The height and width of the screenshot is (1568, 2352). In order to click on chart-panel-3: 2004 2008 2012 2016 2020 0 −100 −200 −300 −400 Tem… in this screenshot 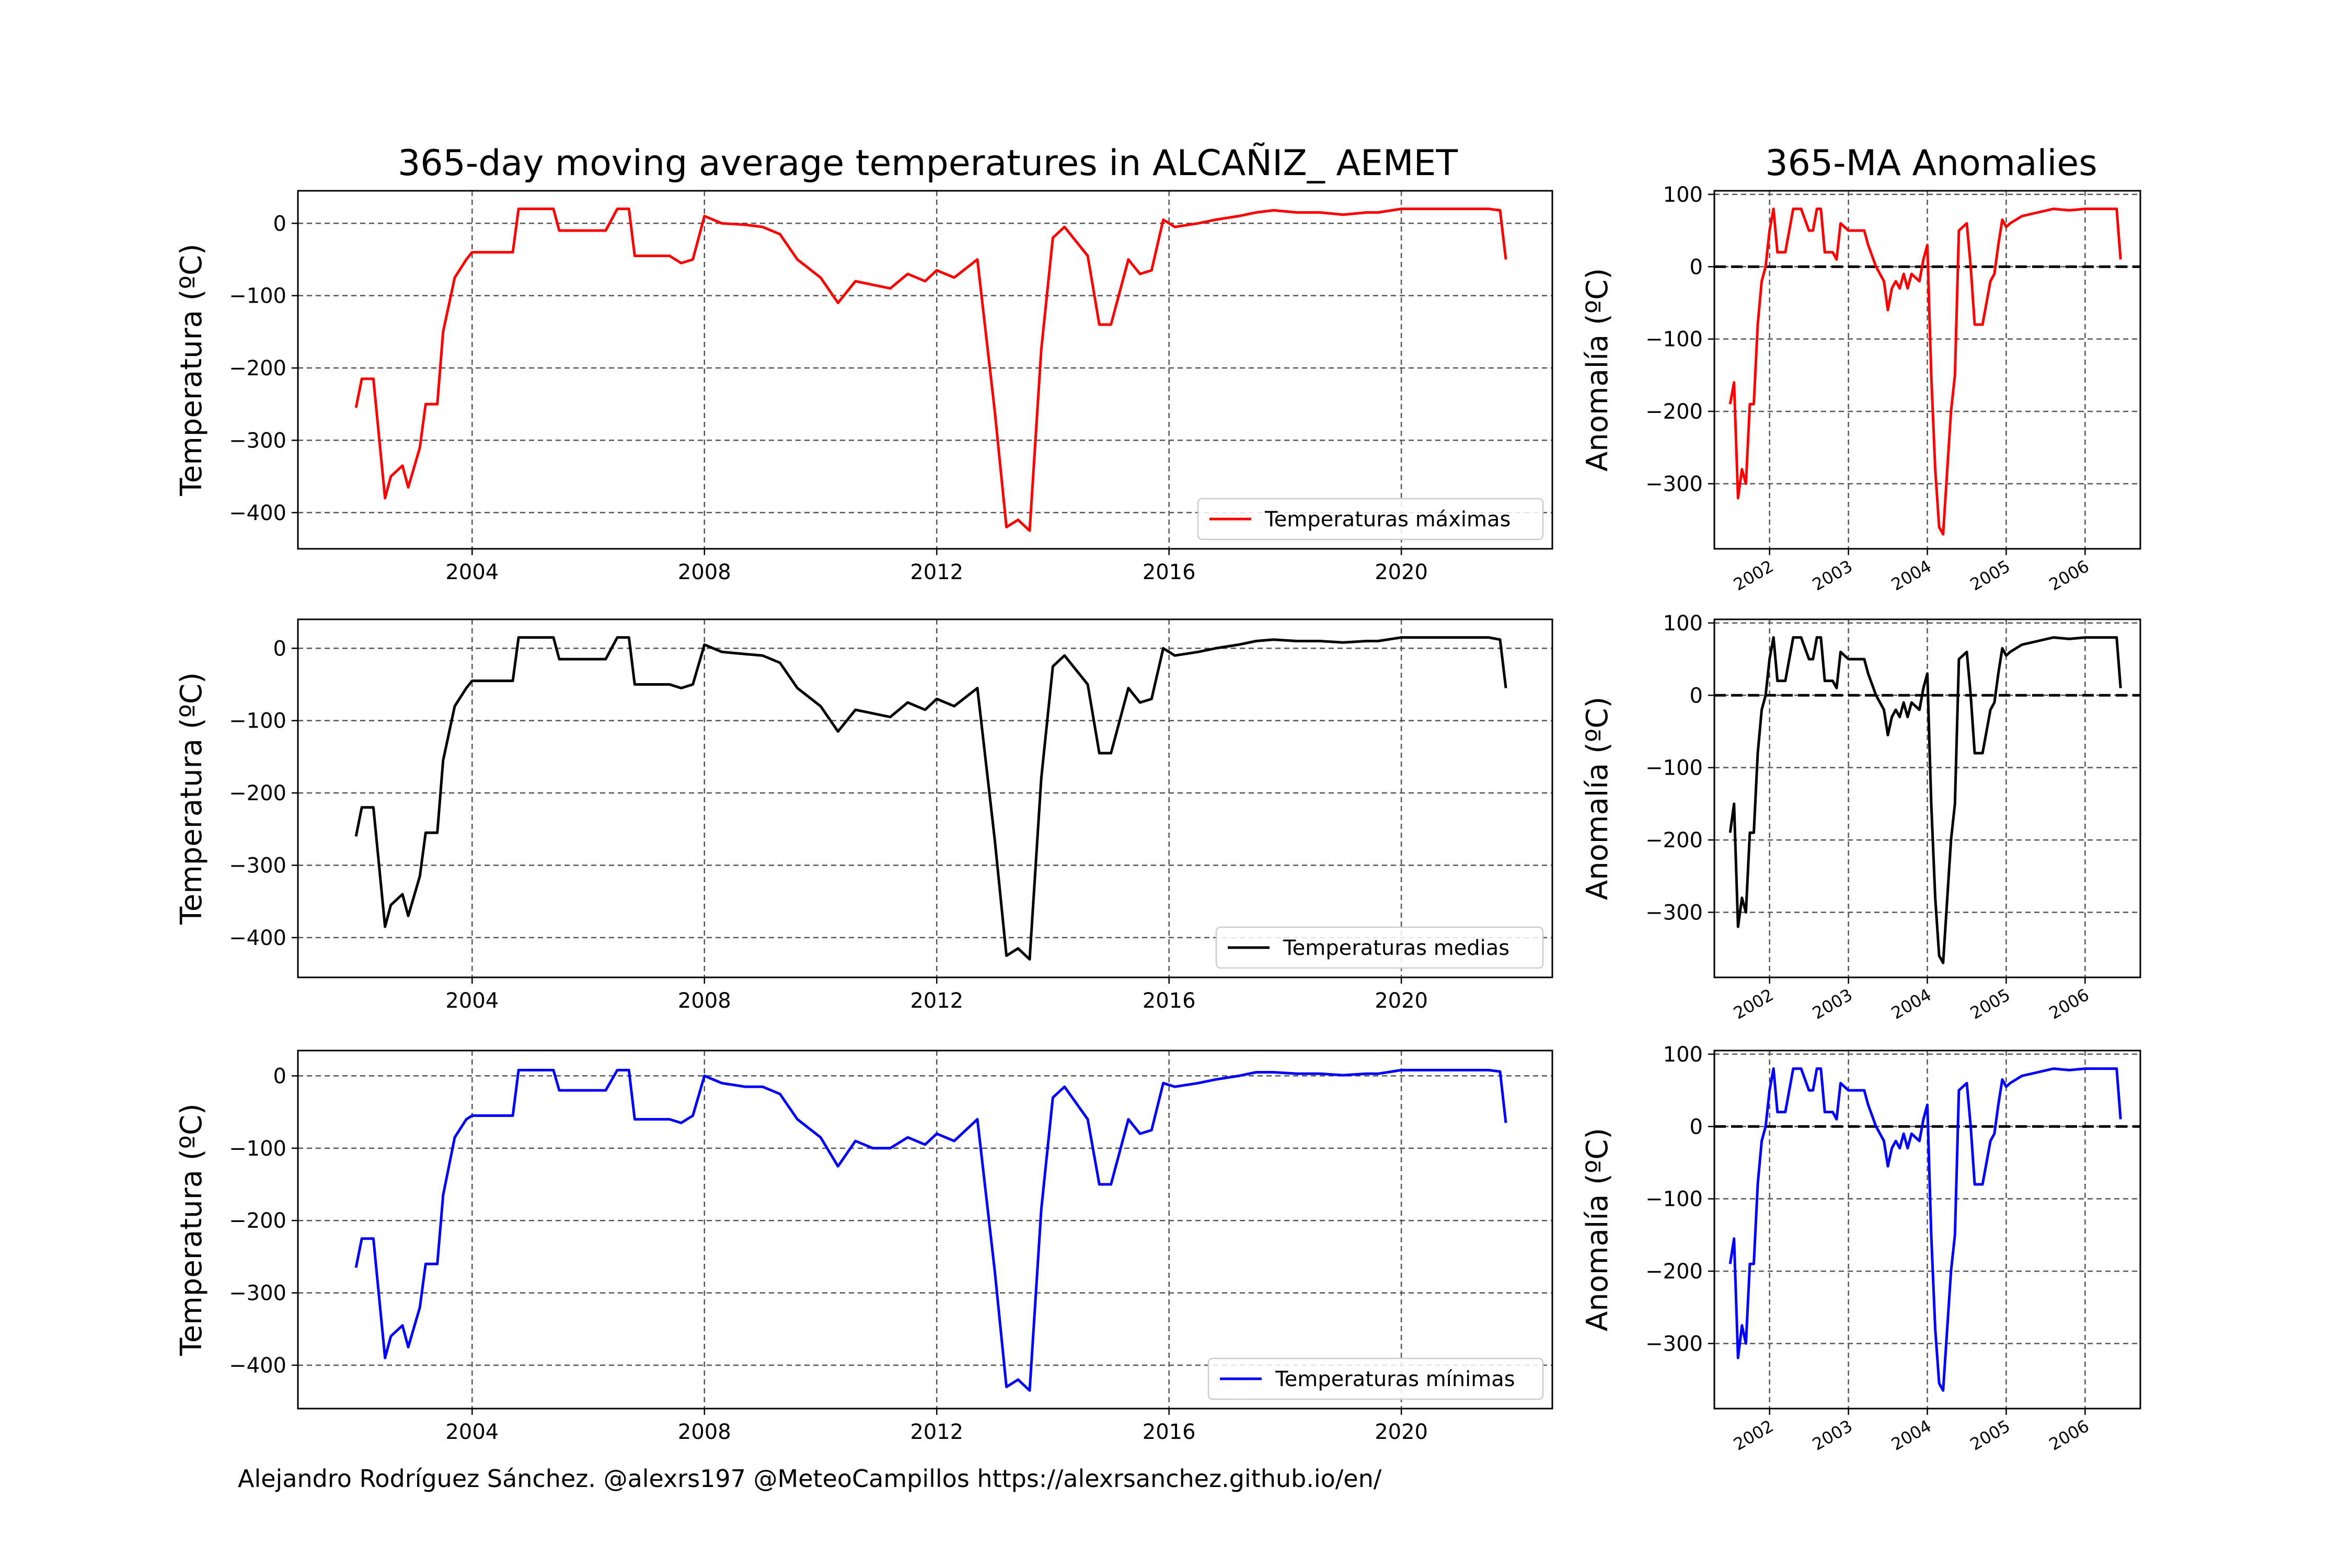, I will do `click(864, 1247)`.